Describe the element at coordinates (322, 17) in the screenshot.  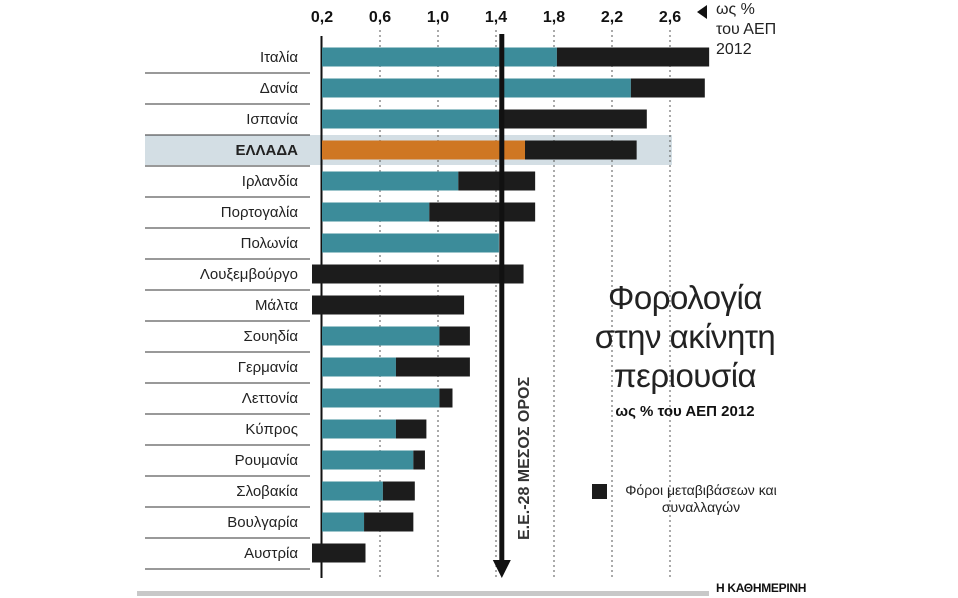
I see `x-tick-label: 0,2` at that location.